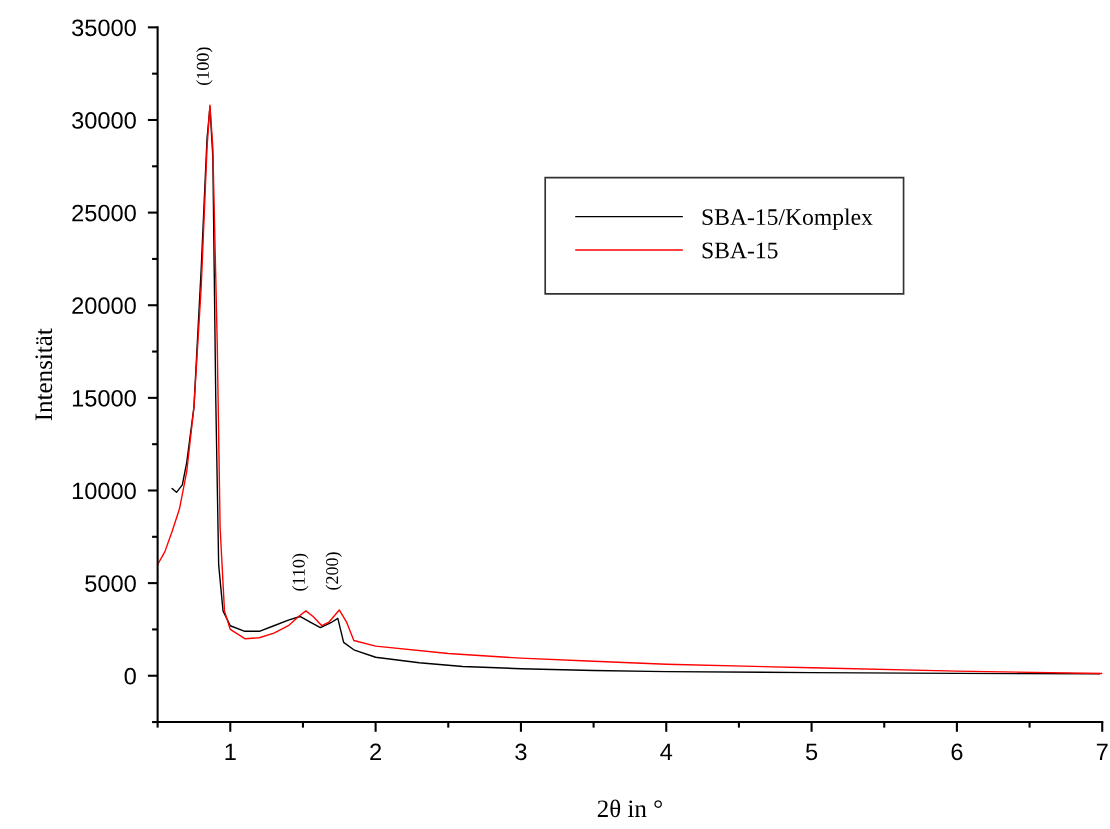 Image resolution: width=1110 pixels, height=829 pixels. I want to click on x-tick-label: 3, so click(521, 752).